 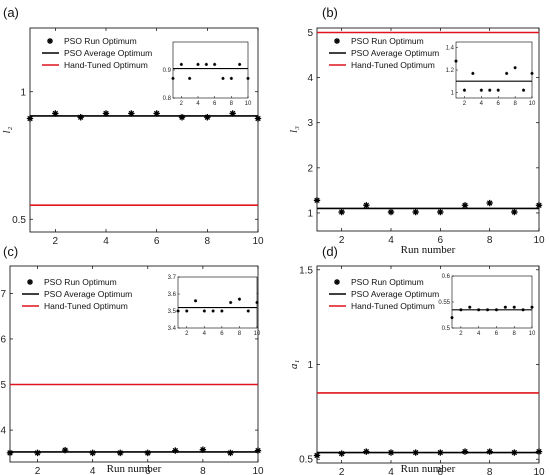 I want to click on panel-tag: (a), so click(x=11, y=12).